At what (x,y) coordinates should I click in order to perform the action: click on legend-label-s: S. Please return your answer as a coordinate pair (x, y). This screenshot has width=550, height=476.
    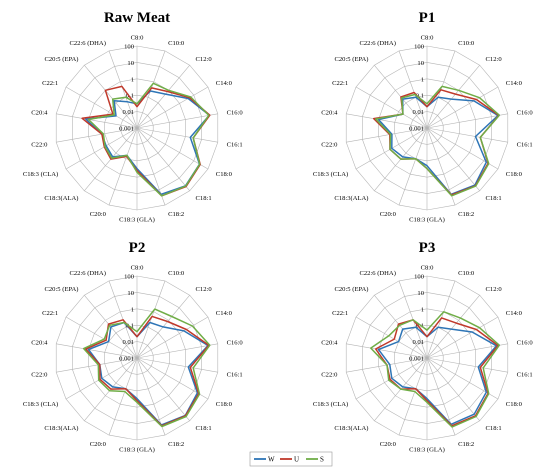
    Looking at the image, I should click on (322, 460).